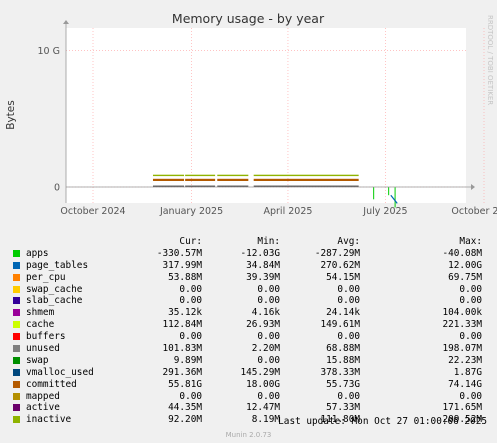 The height and width of the screenshot is (443, 497). I want to click on legend-value: 57.33M, so click(343, 408).